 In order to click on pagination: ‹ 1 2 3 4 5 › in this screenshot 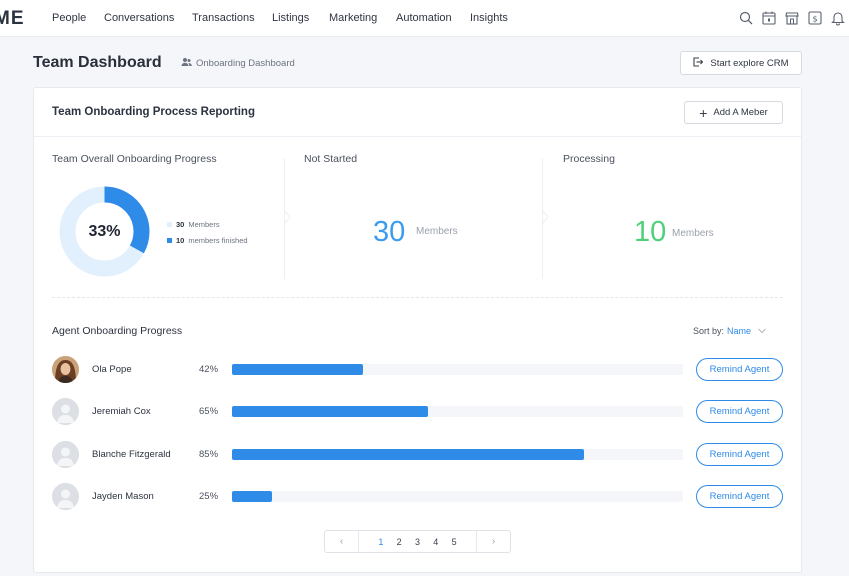, I will do `click(417, 541)`.